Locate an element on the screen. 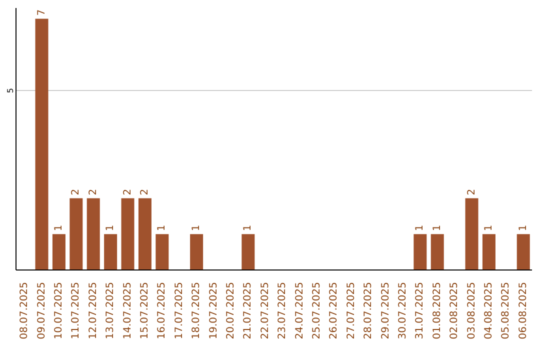 The height and width of the screenshot is (340, 540). x-tick-label: 05.08.2025 is located at coordinates (506, 311).